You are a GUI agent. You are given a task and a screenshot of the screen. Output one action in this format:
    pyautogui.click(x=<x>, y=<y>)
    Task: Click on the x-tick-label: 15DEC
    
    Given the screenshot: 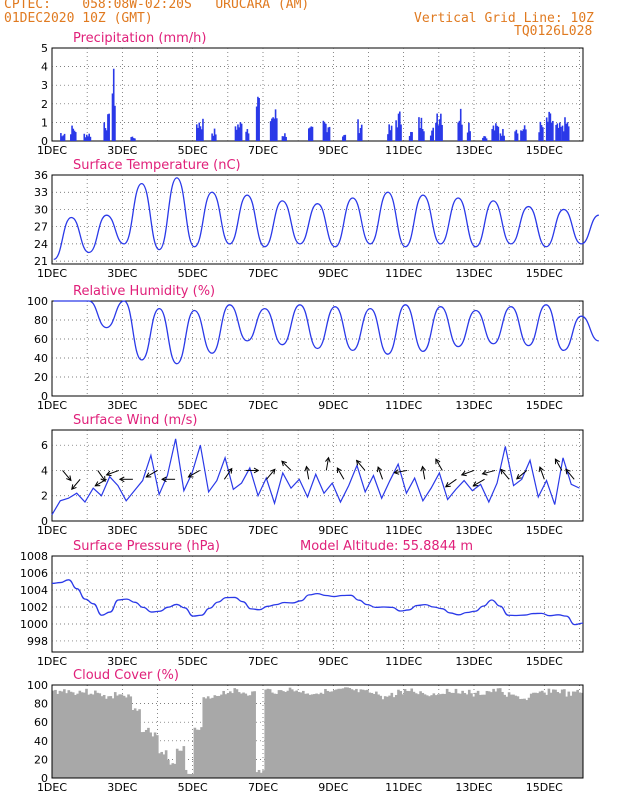 What is the action you would take?
    pyautogui.click(x=544, y=273)
    